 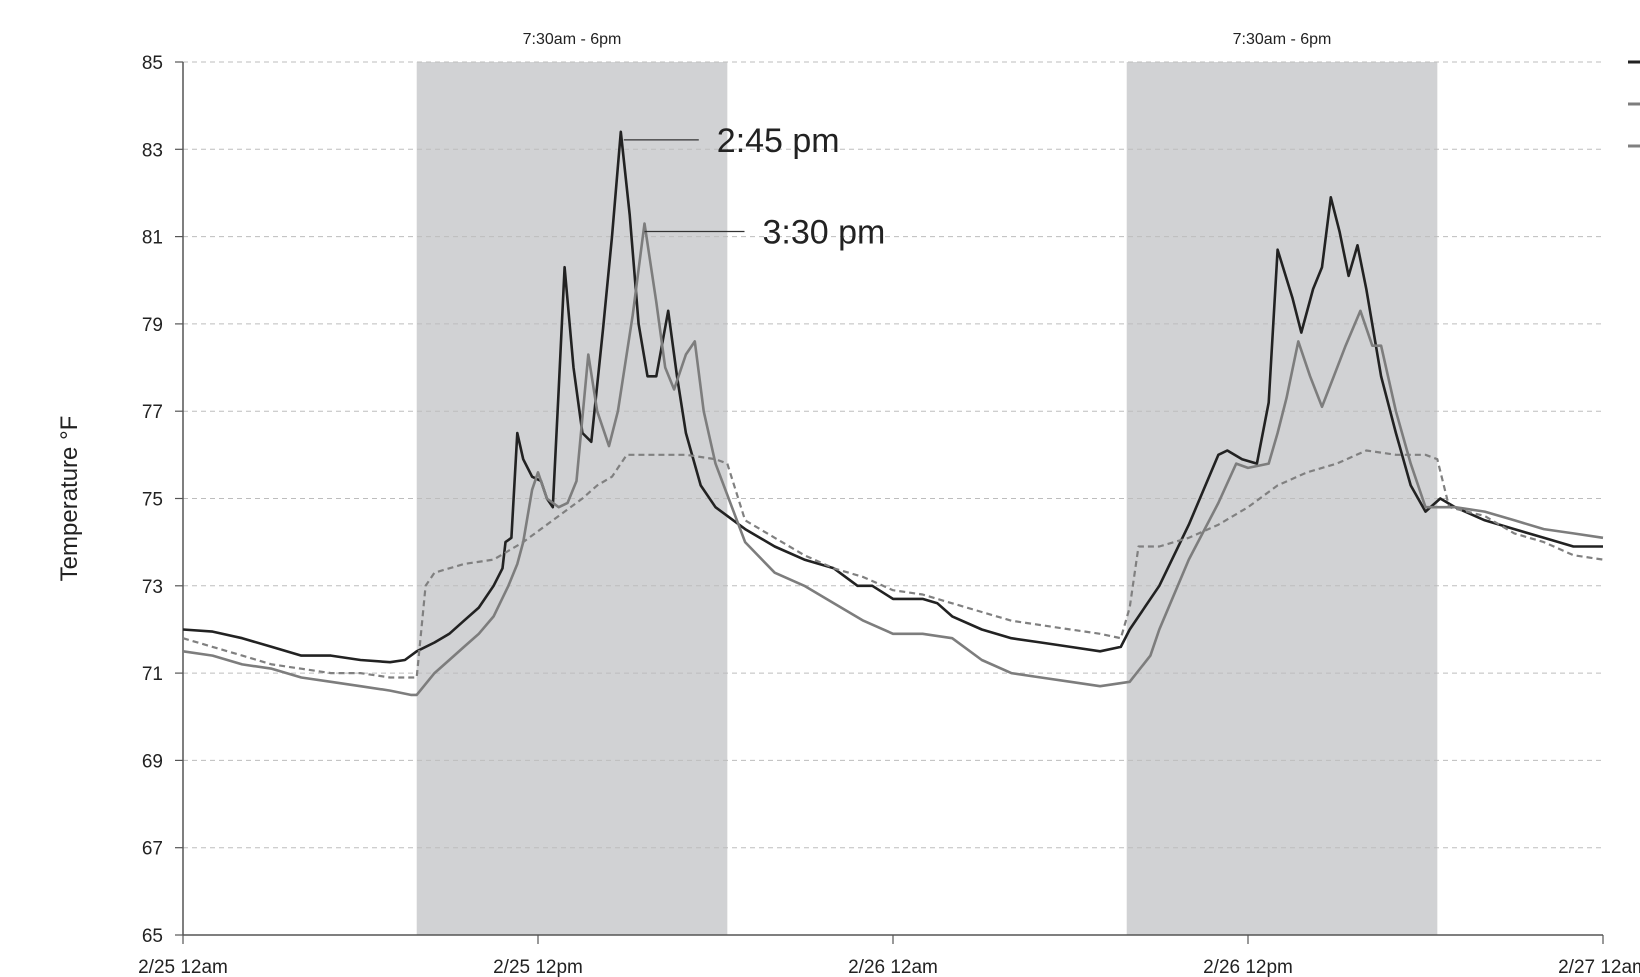 I want to click on y-tick-label-77: 77, so click(x=152, y=412).